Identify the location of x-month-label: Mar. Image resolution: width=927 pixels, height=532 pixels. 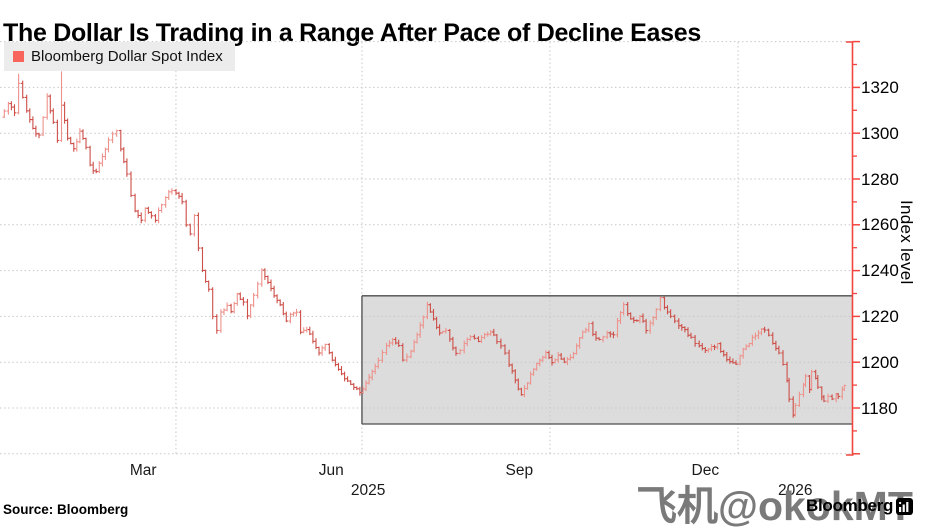
(143, 471).